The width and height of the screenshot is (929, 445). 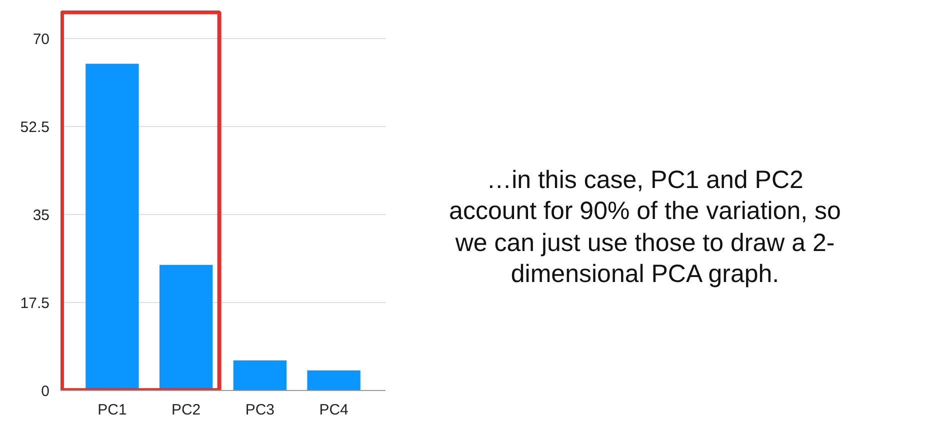 I want to click on x-tick-label: PC3, so click(x=260, y=410).